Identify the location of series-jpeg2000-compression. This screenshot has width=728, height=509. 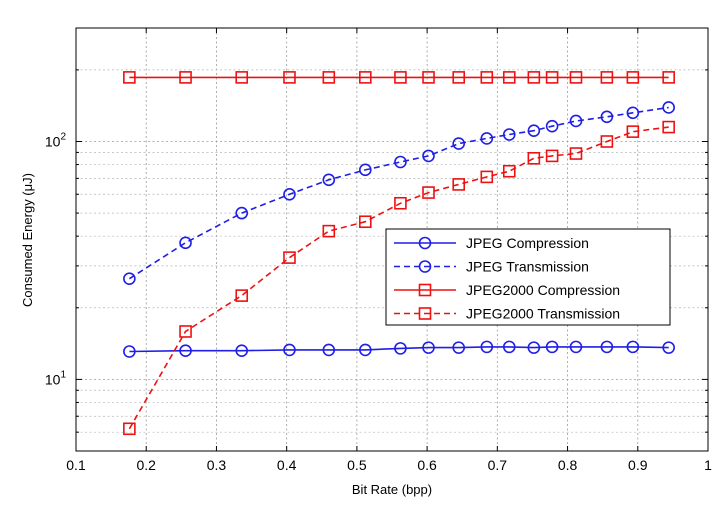
(399, 77).